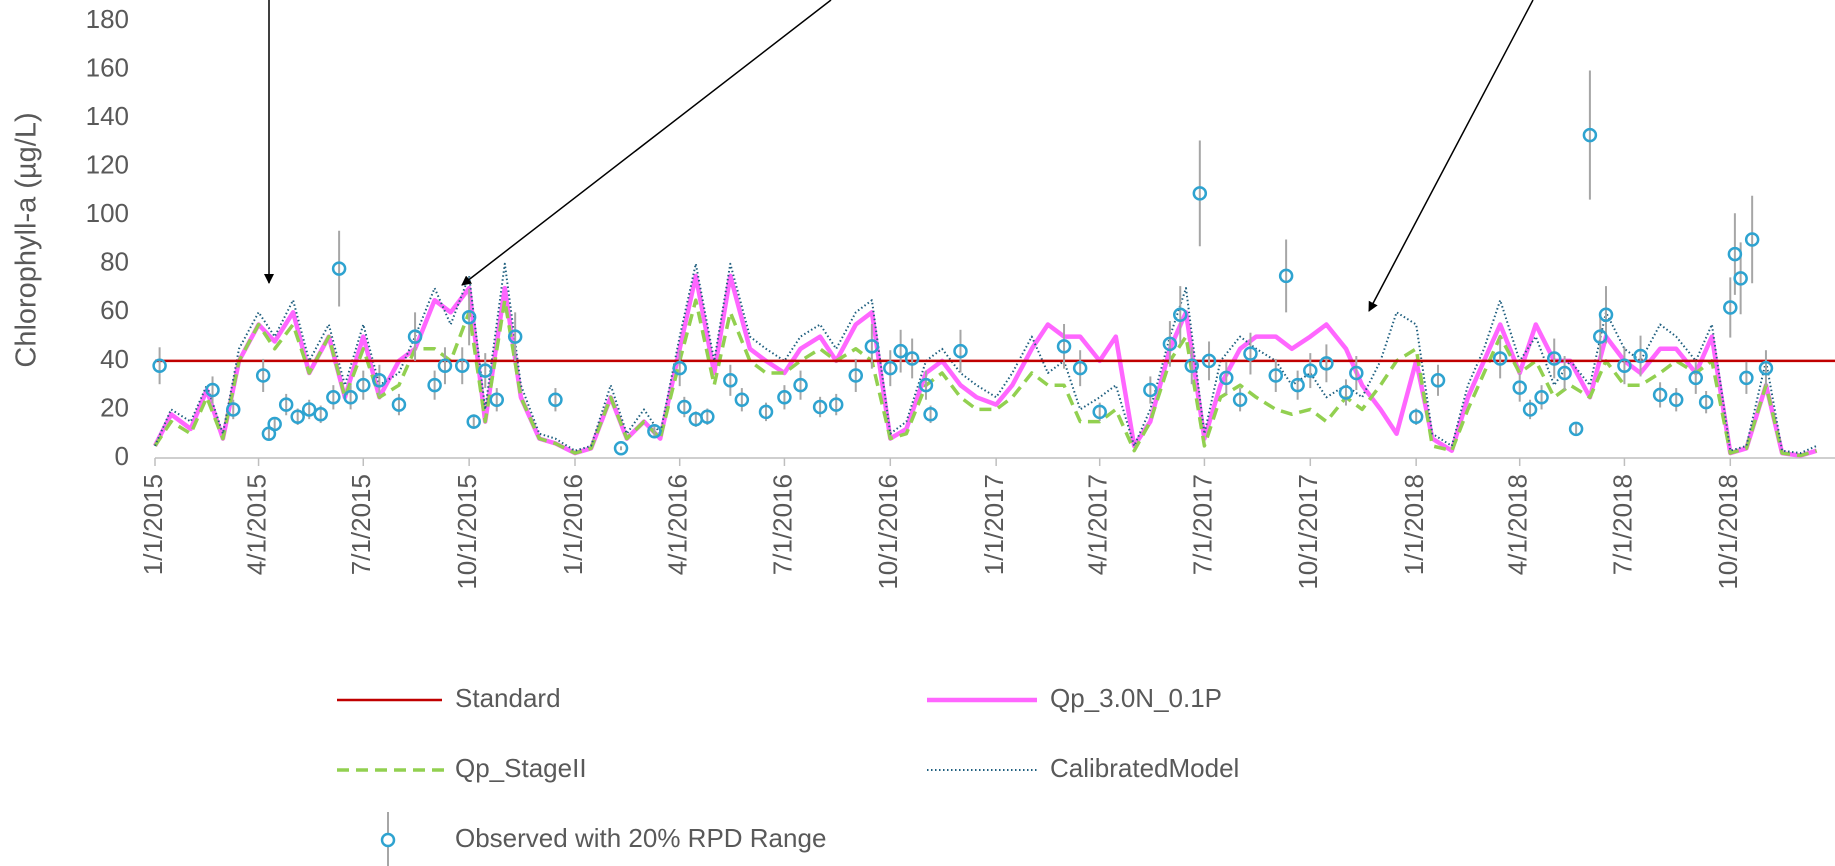 The width and height of the screenshot is (1835, 866). What do you see at coordinates (114, 310) in the screenshot?
I see `y-tick-label: 60` at bounding box center [114, 310].